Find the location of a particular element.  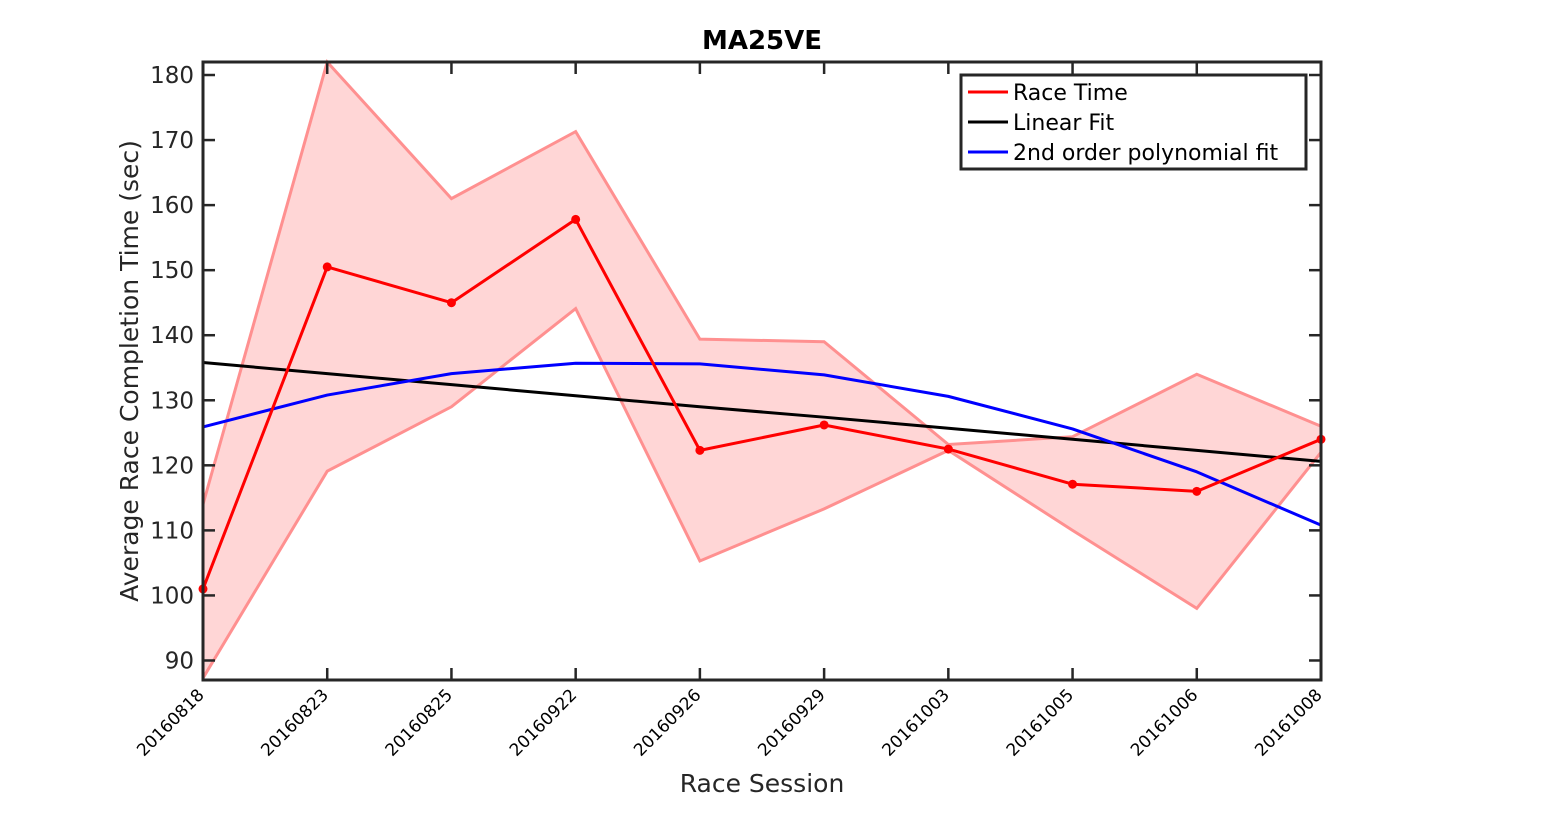

y-tick-label: 90 is located at coordinates (179, 661).